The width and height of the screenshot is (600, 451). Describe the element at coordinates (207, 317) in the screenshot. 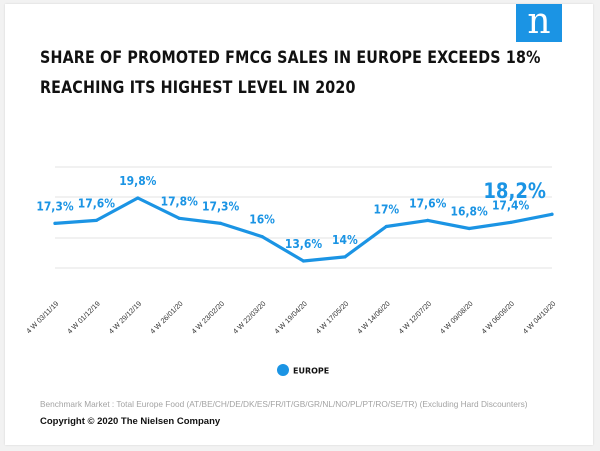

I see `x-tick-label: 4 W 23/02/20` at that location.